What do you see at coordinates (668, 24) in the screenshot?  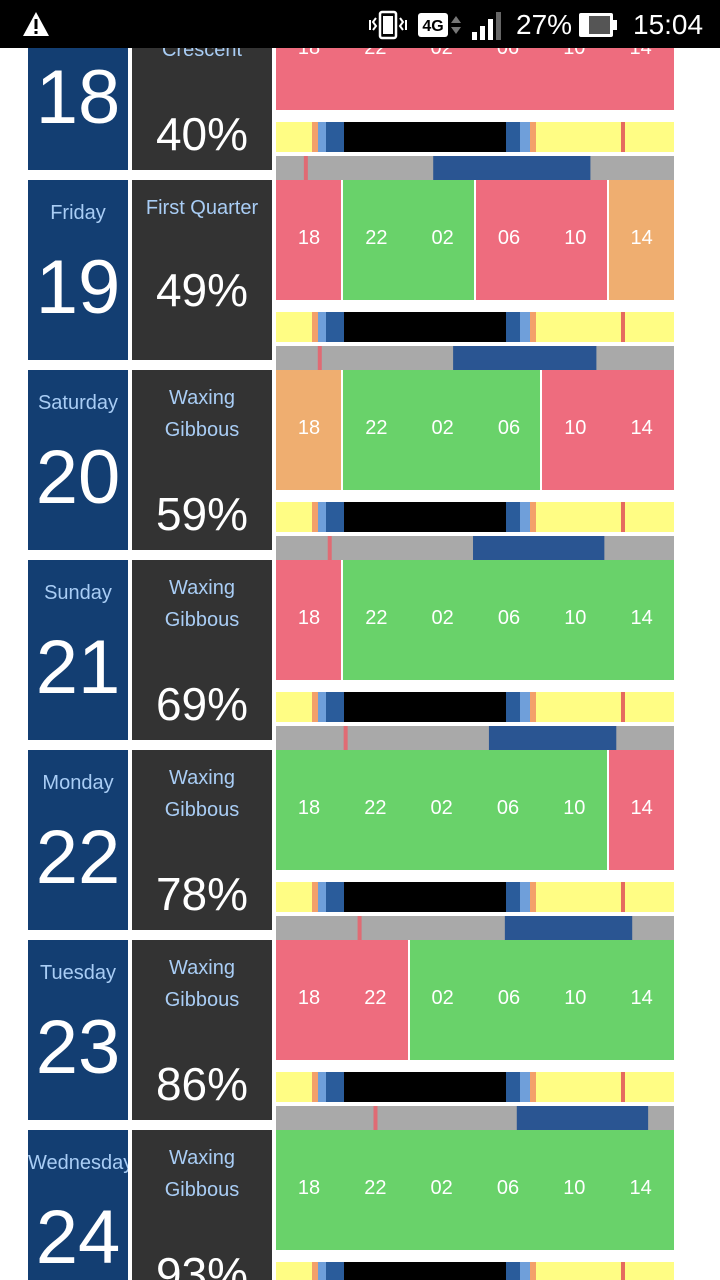 I see `clock: 15:04` at bounding box center [668, 24].